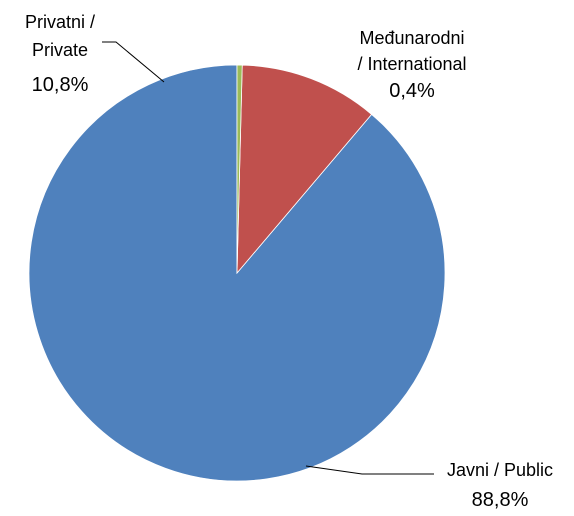  What do you see at coordinates (500, 485) in the screenshot?
I see `label-public: Javni / Public 88,8%` at bounding box center [500, 485].